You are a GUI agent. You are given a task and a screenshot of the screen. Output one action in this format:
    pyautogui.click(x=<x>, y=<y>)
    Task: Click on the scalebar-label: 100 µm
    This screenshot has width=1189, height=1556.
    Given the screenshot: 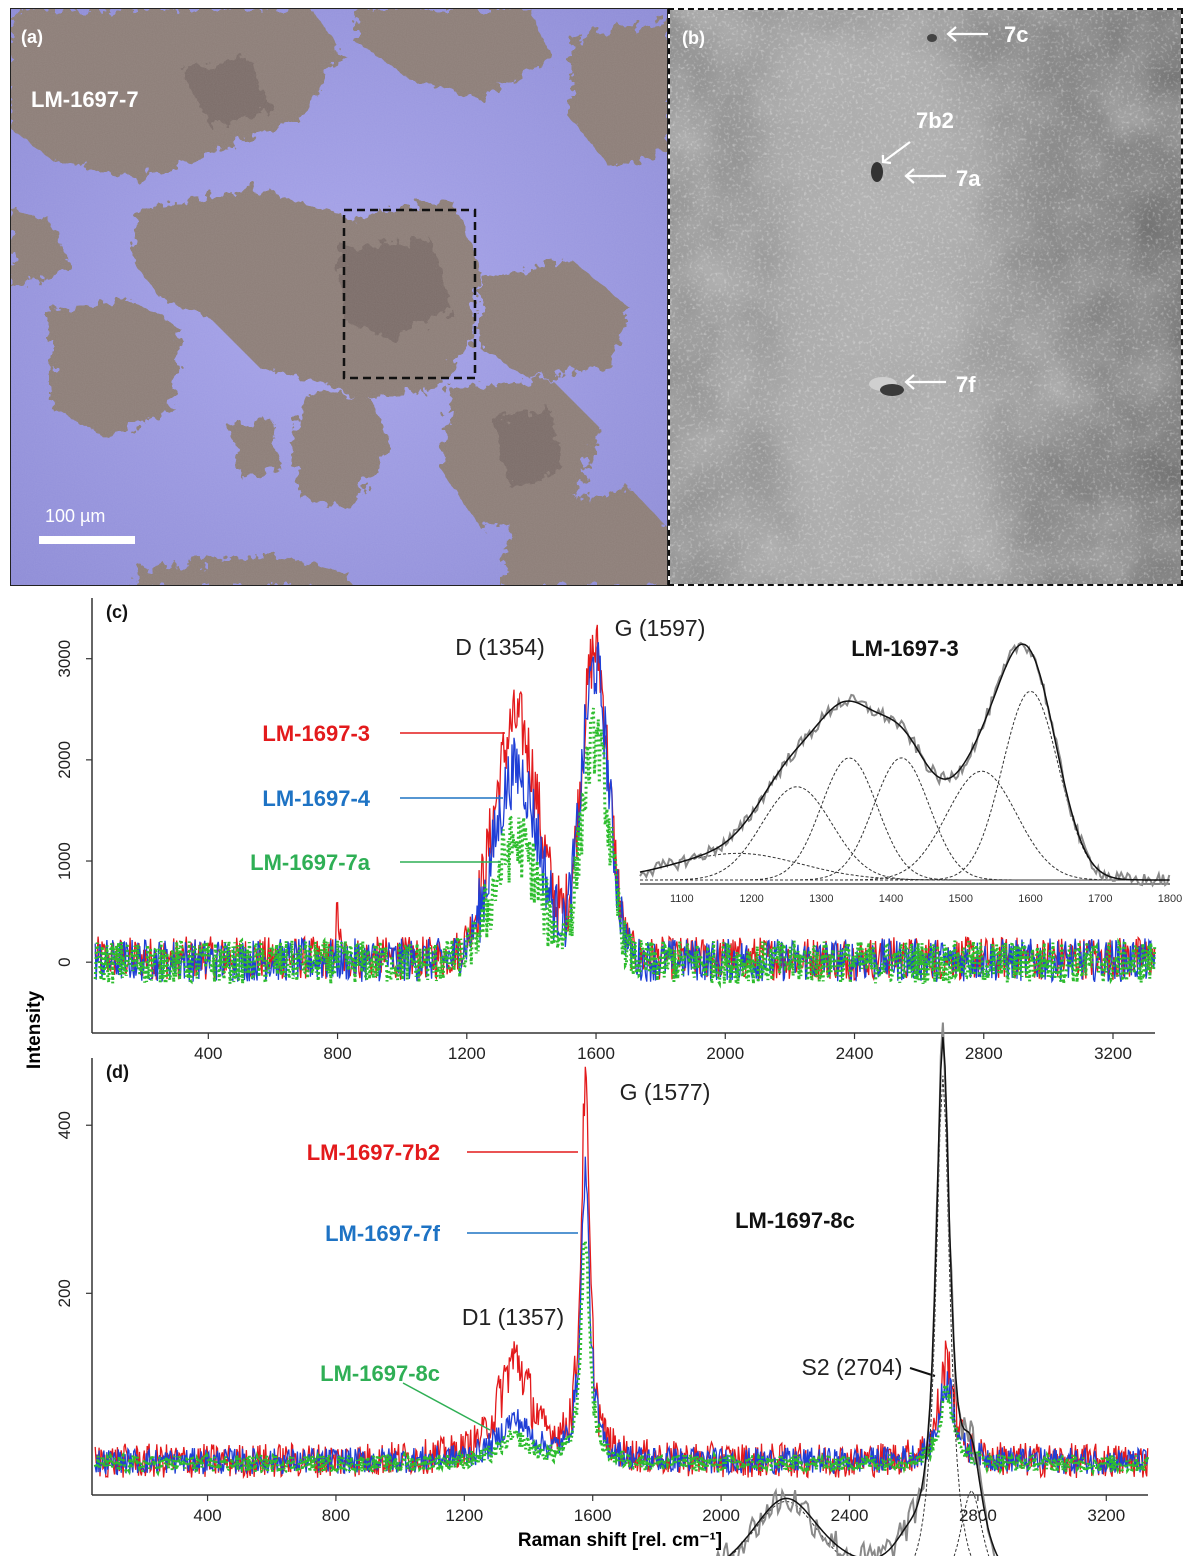 What is the action you would take?
    pyautogui.click(x=75, y=516)
    